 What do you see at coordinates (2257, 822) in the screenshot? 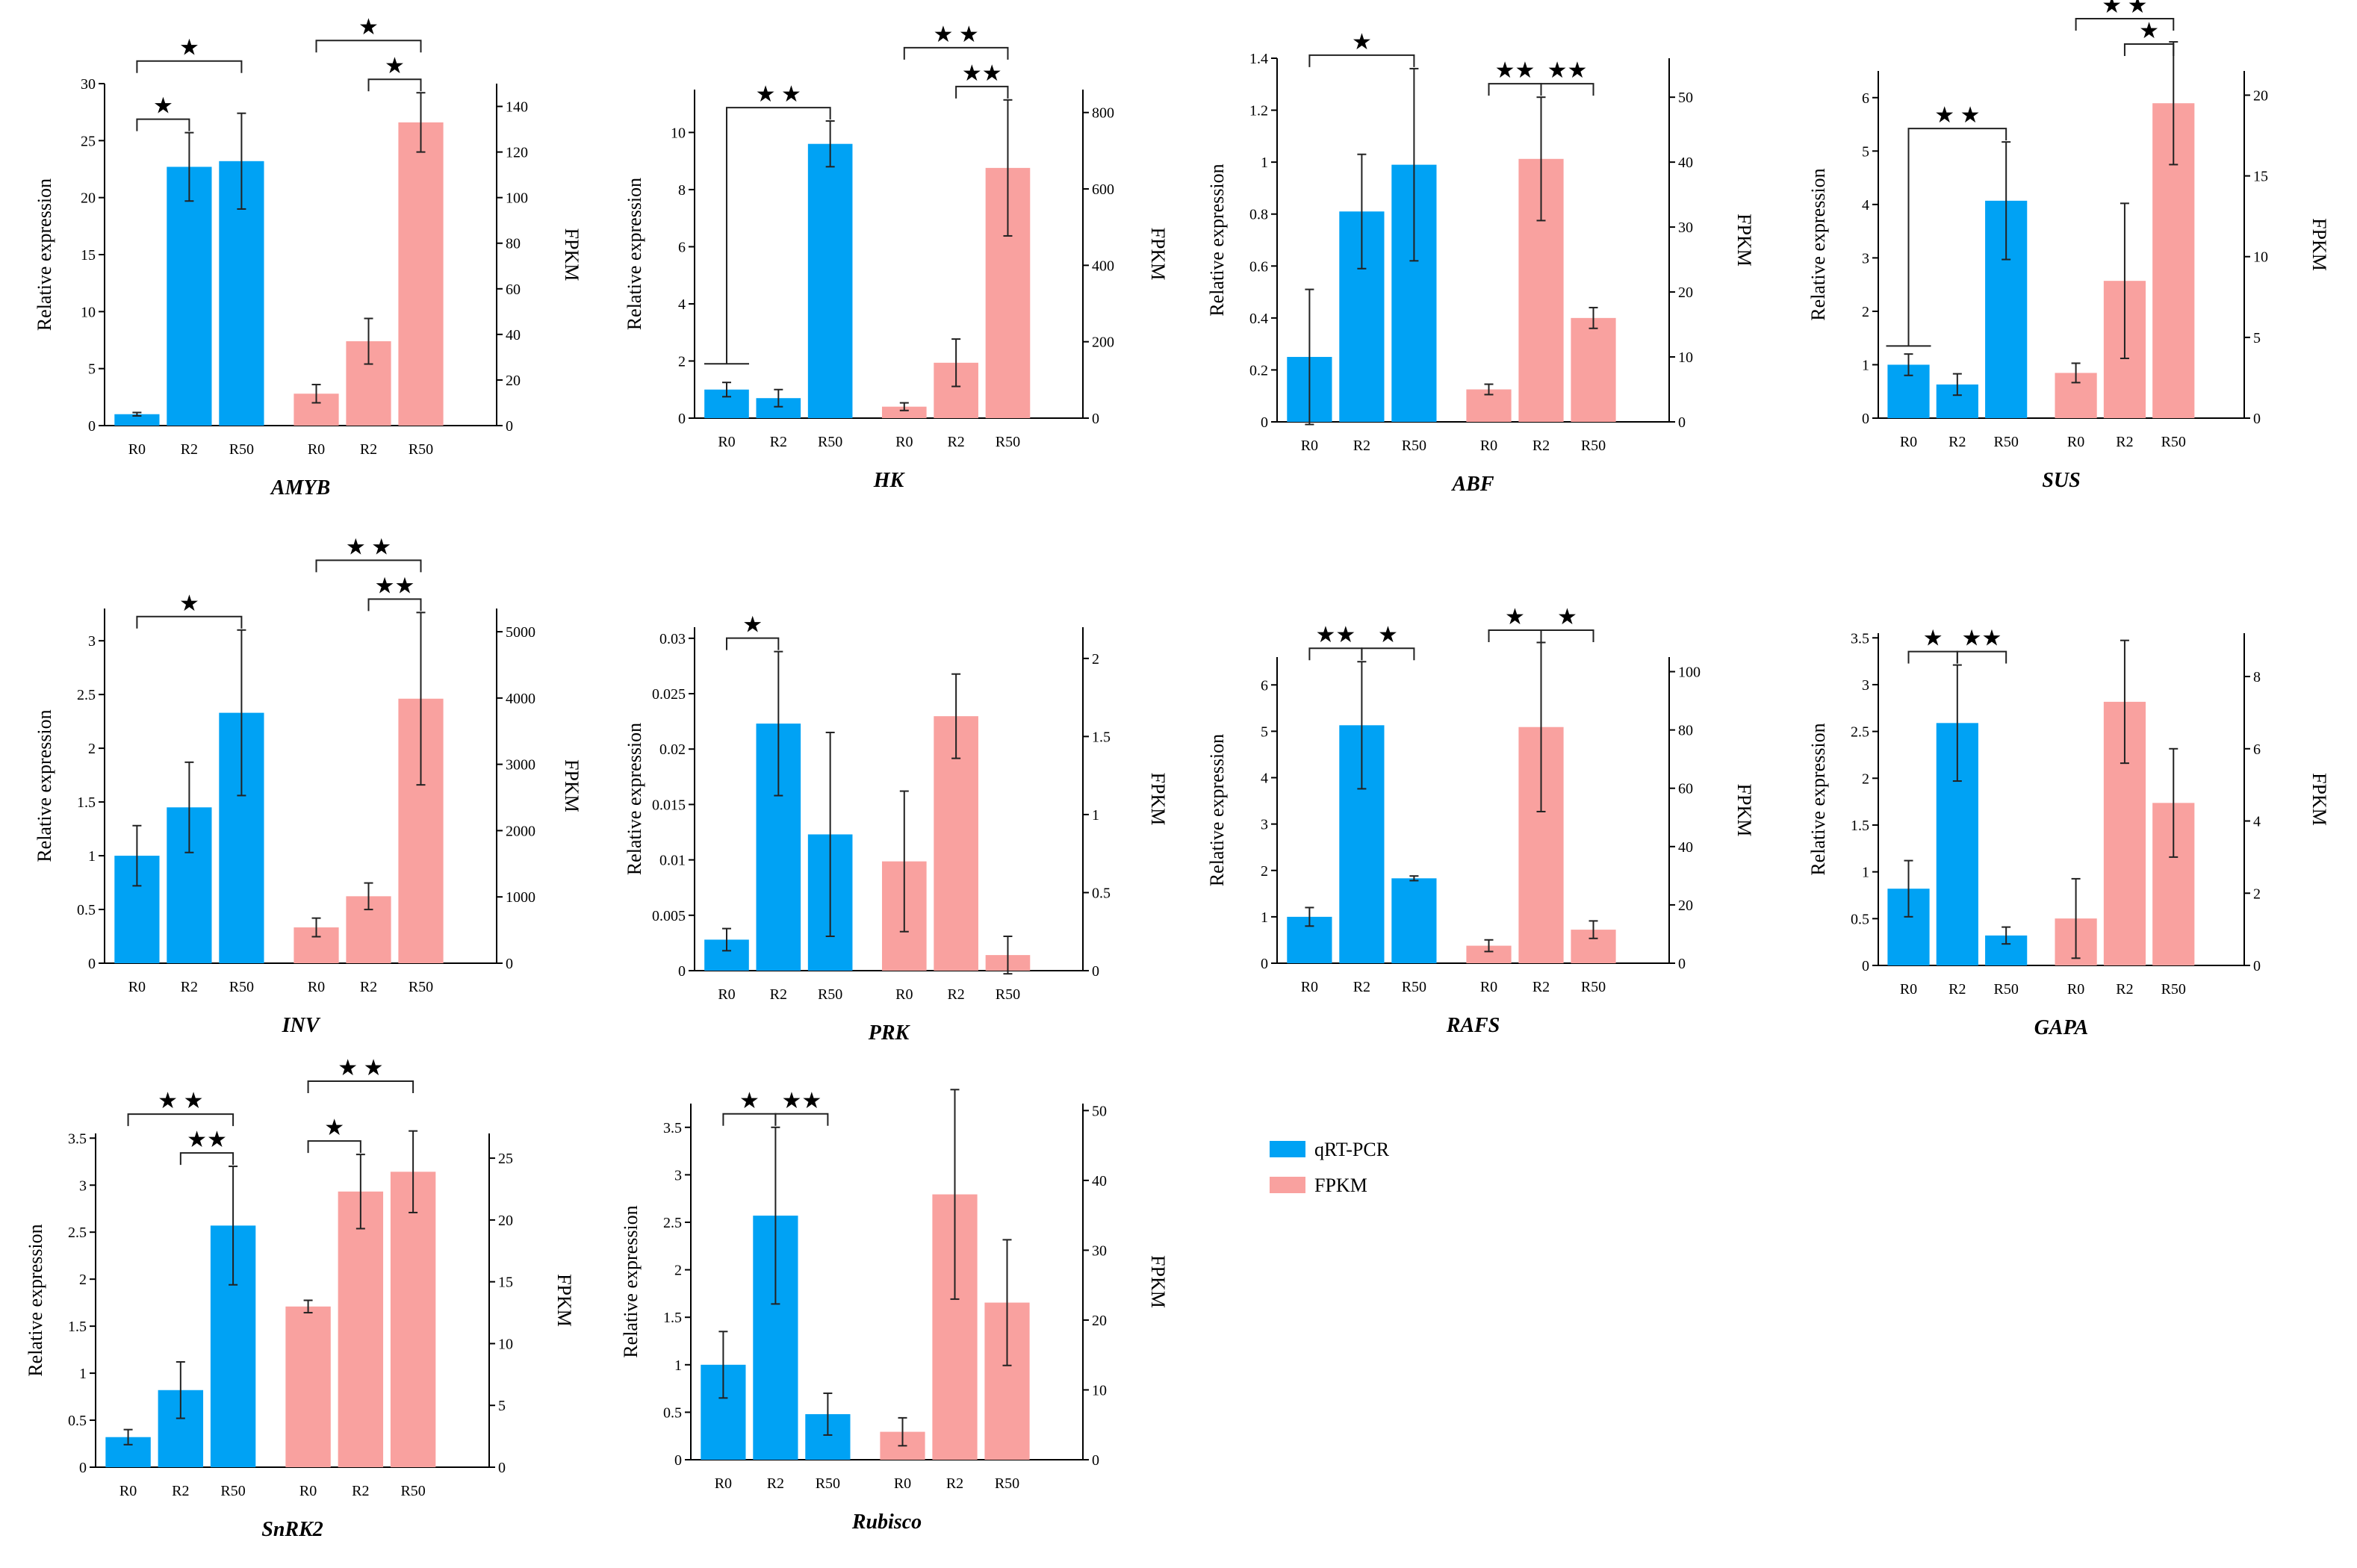
I see `right-tick-label: 4` at bounding box center [2257, 822].